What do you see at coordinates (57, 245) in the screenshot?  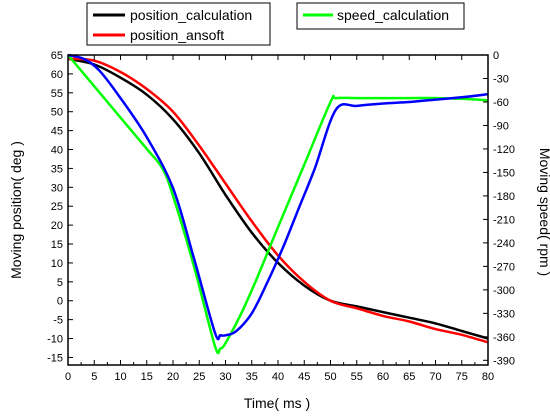 I see `y-tick-label: 15` at bounding box center [57, 245].